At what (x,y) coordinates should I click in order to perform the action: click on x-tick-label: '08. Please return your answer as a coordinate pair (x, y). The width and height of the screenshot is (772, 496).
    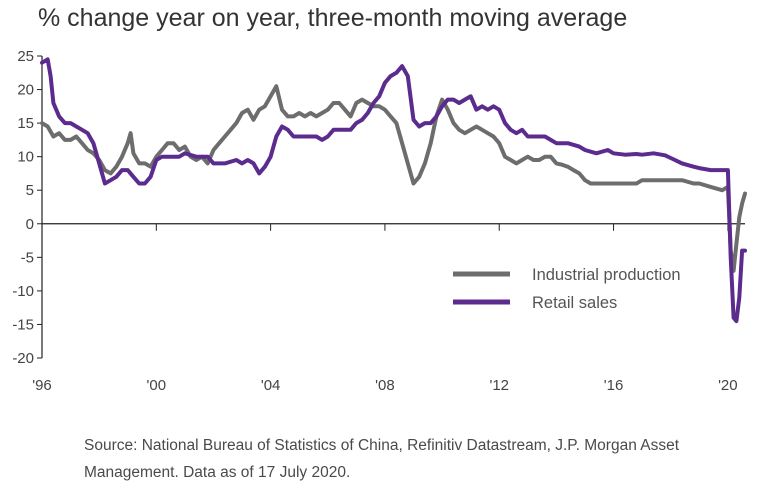
    Looking at the image, I should click on (385, 385).